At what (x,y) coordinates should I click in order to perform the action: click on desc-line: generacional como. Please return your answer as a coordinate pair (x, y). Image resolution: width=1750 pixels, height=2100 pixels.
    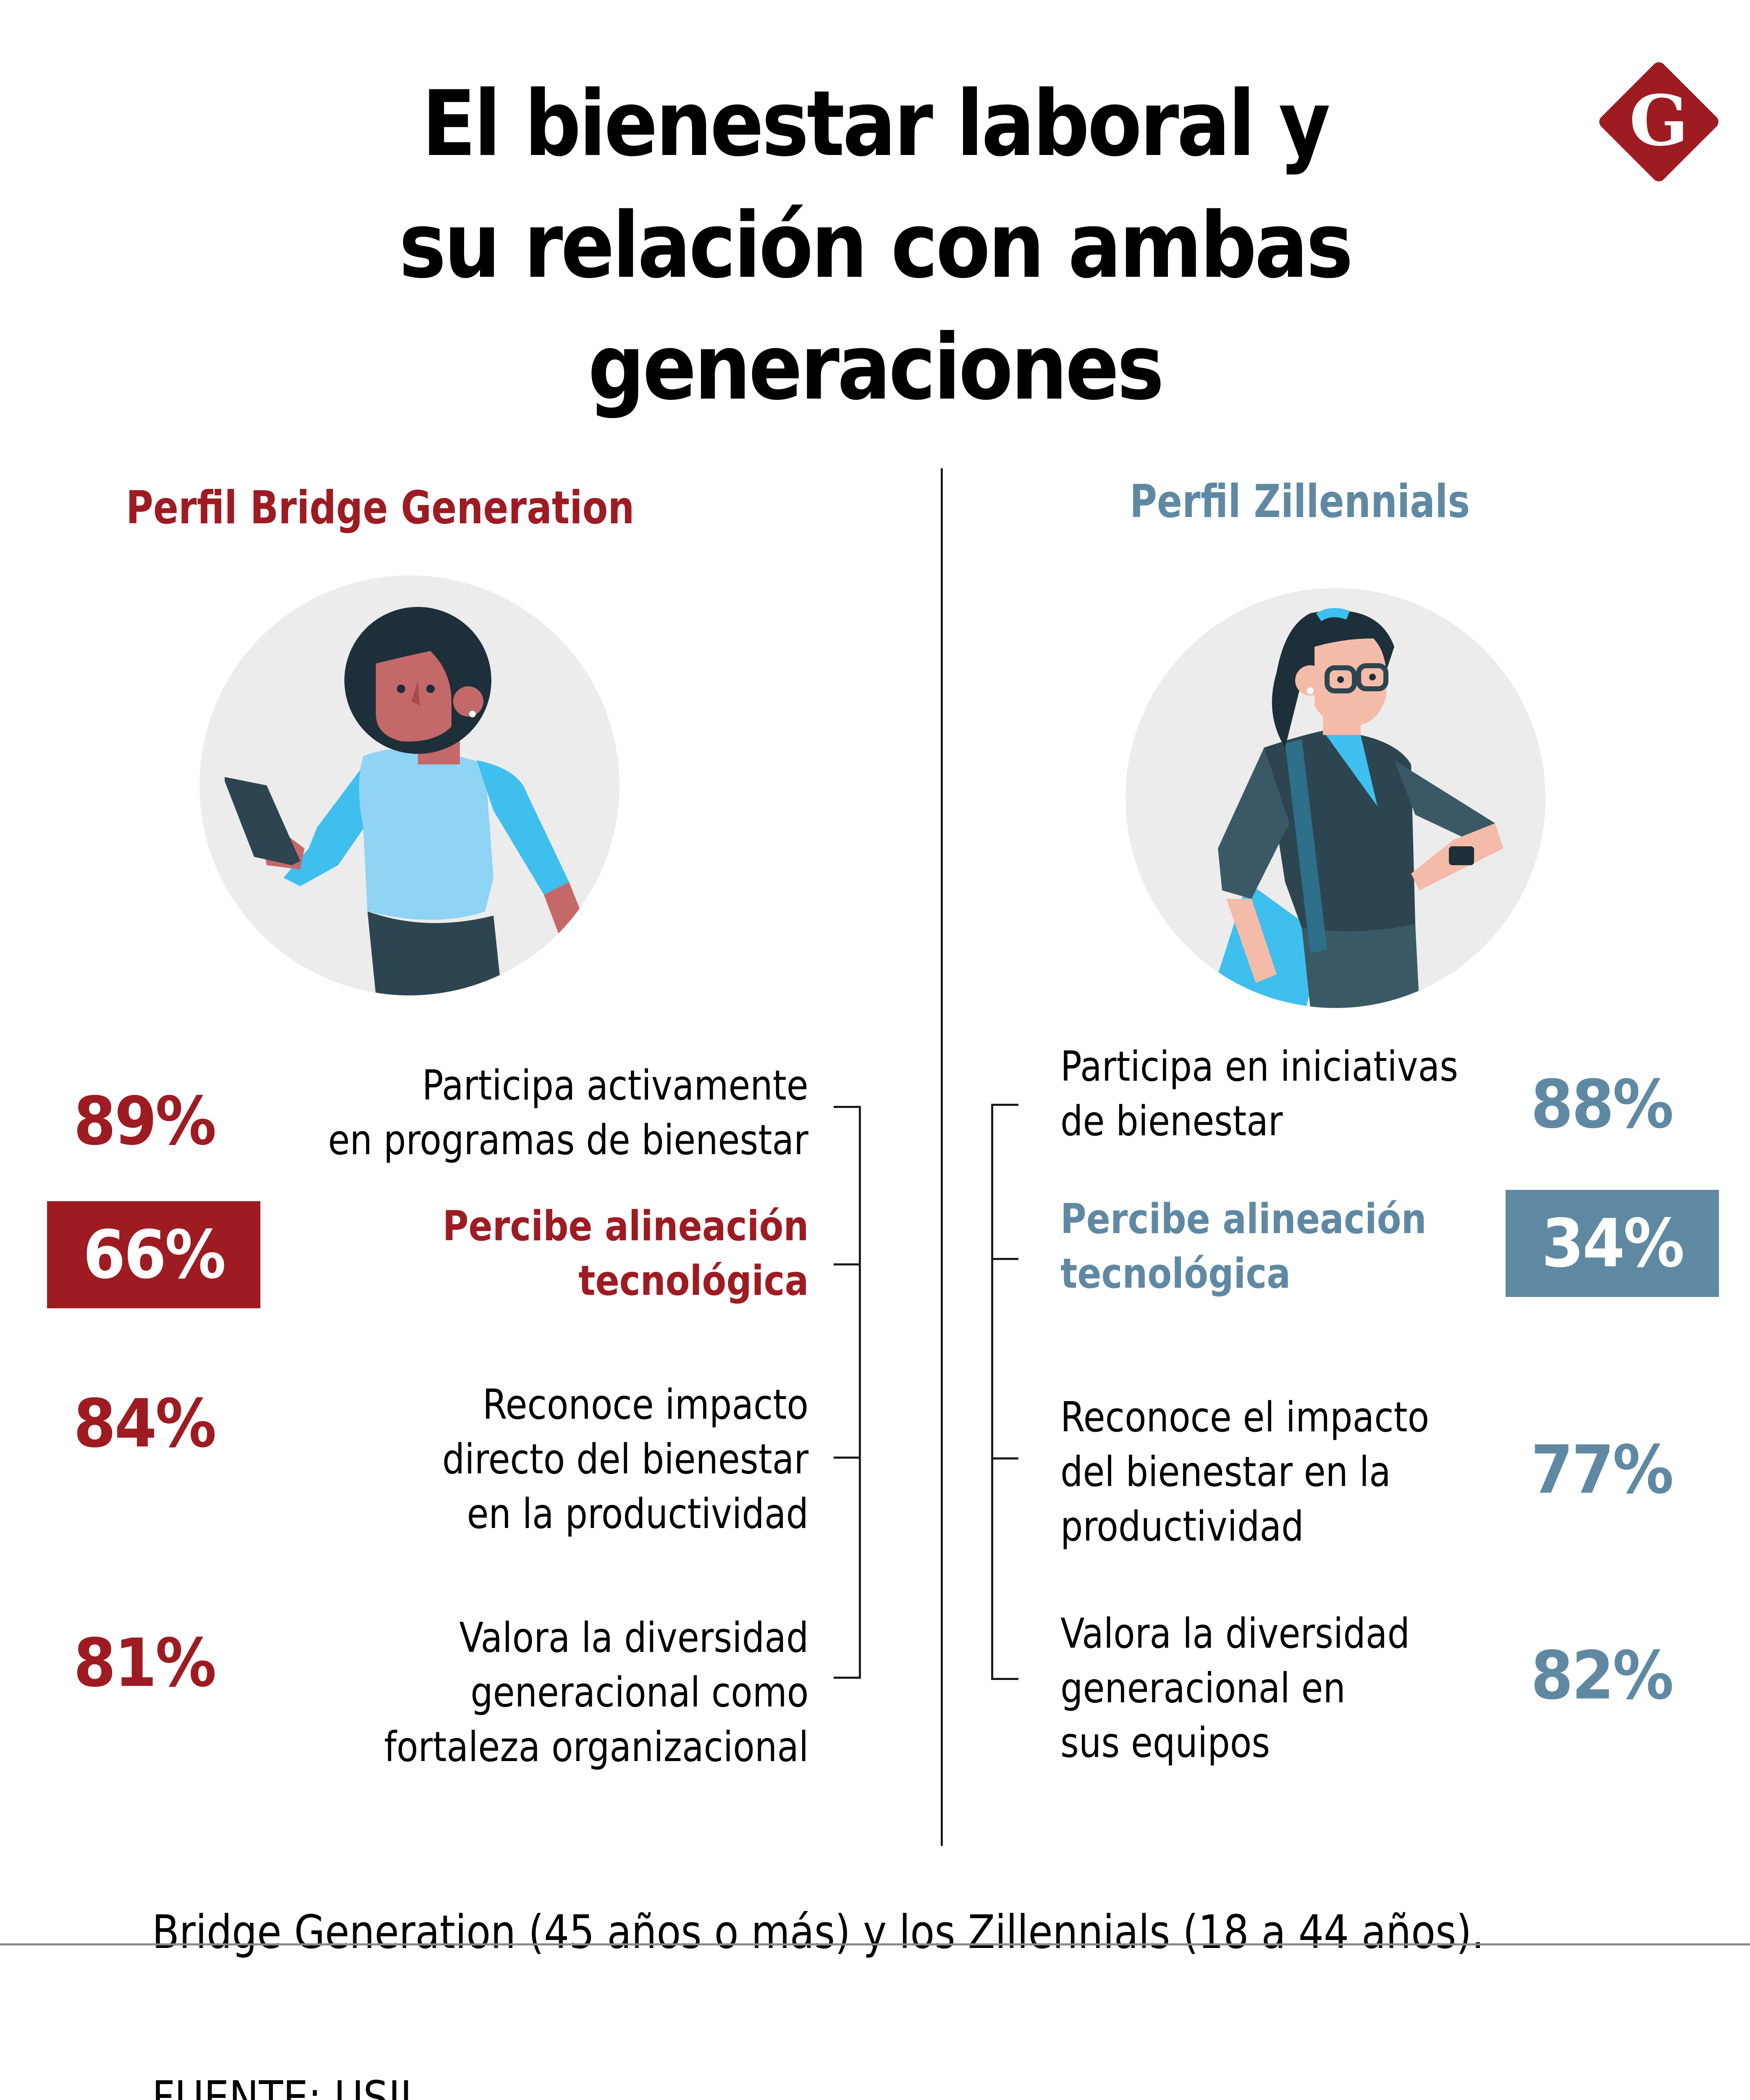
    Looking at the image, I should click on (639, 1693).